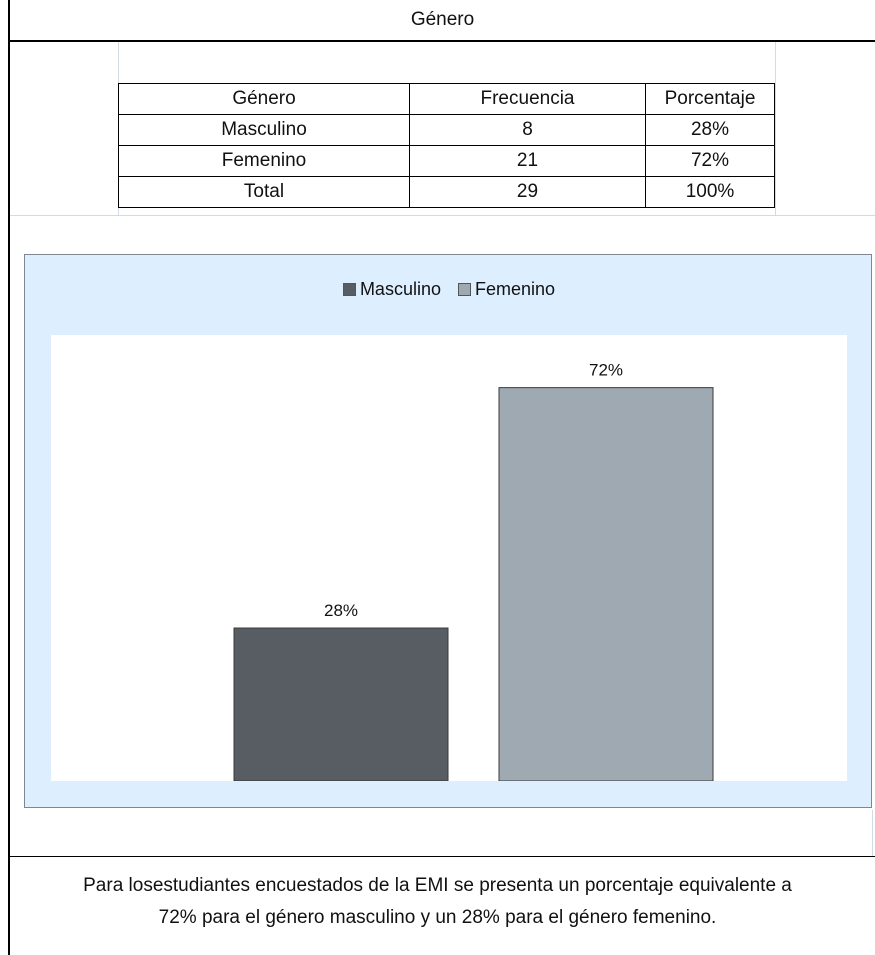 The height and width of the screenshot is (955, 875). I want to click on table-row: Femenino 21 72%, so click(446, 161).